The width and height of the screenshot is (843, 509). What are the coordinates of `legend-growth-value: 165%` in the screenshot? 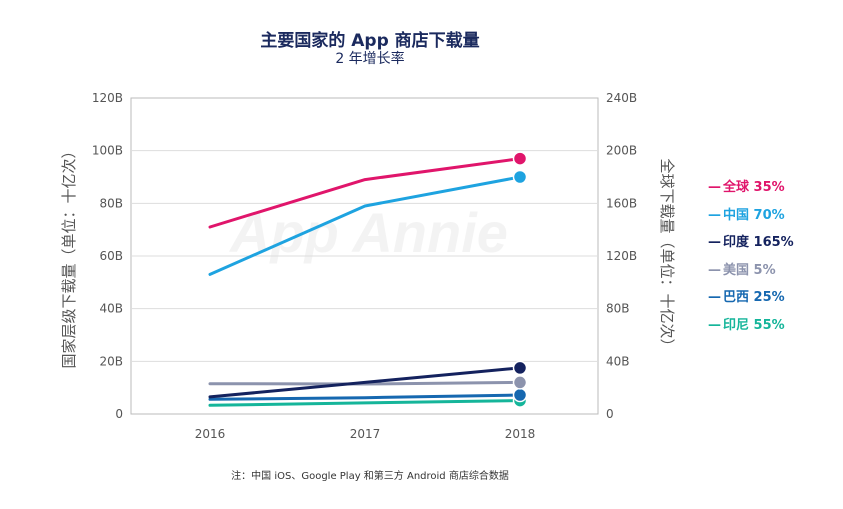 It's located at (773, 242).